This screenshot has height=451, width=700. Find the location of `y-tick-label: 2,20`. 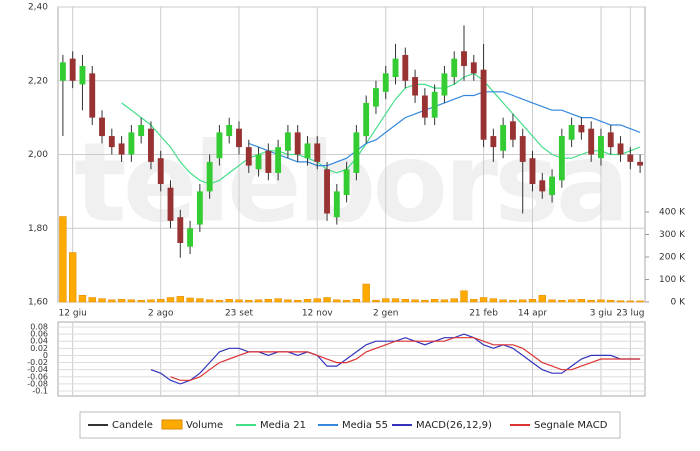

y-tick-label: 2,20 is located at coordinates (38, 81).